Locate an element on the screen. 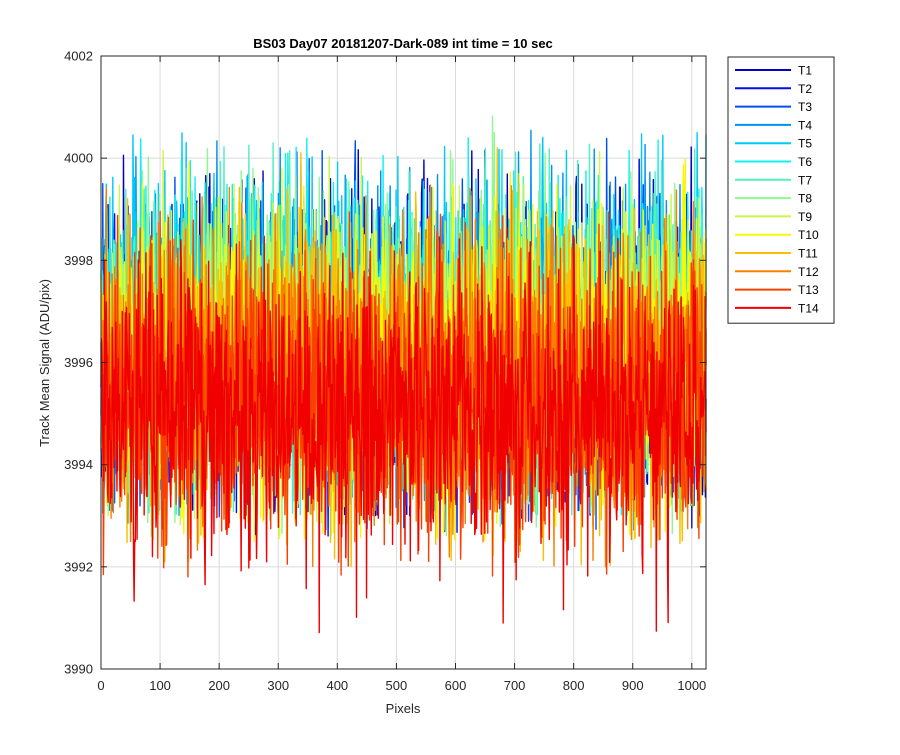 The height and width of the screenshot is (755, 900). x-tick-label: 0 is located at coordinates (100, 685).